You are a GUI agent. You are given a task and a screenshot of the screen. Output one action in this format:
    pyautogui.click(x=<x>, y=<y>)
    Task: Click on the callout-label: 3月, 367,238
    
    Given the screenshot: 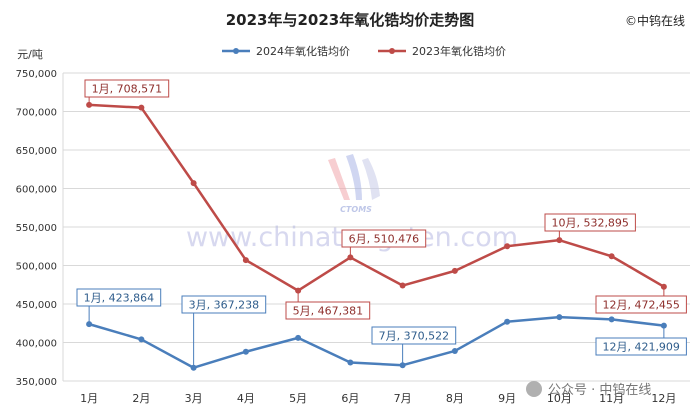 What is the action you would take?
    pyautogui.click(x=224, y=305)
    